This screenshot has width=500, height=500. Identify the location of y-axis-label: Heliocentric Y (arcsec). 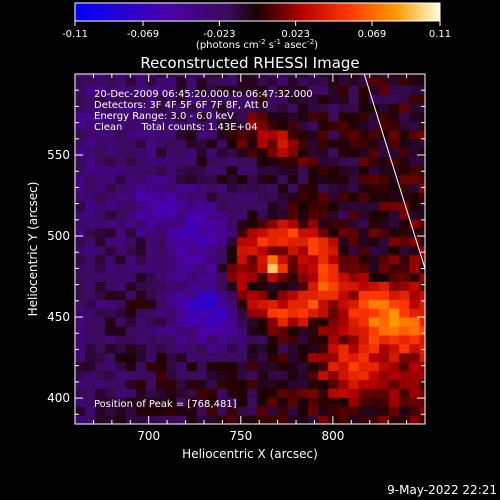
(33, 249).